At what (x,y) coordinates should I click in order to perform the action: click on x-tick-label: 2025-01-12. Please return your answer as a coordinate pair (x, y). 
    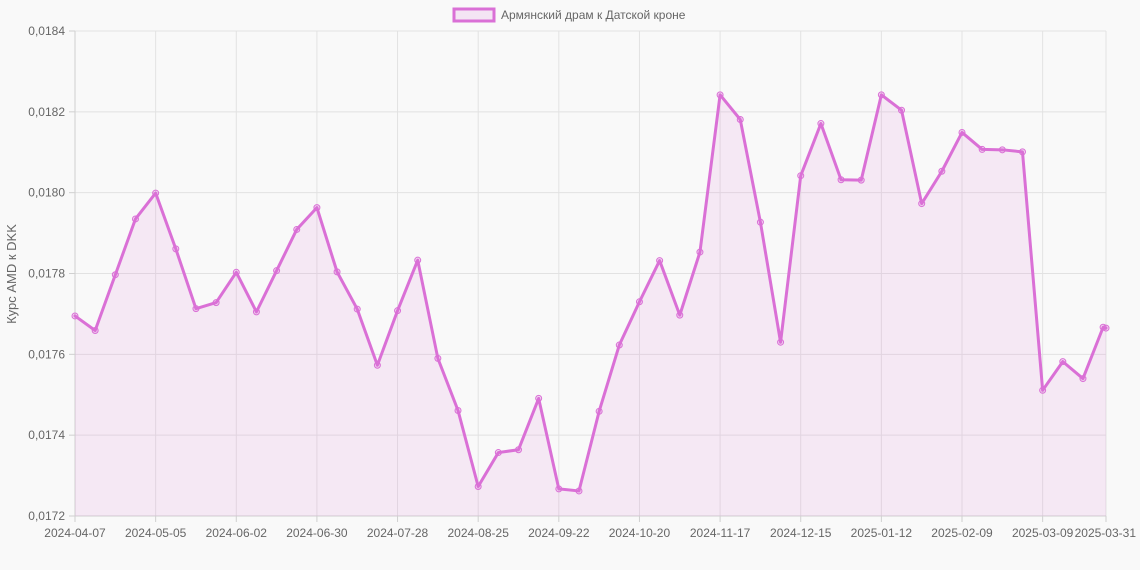
    Looking at the image, I should click on (882, 533).